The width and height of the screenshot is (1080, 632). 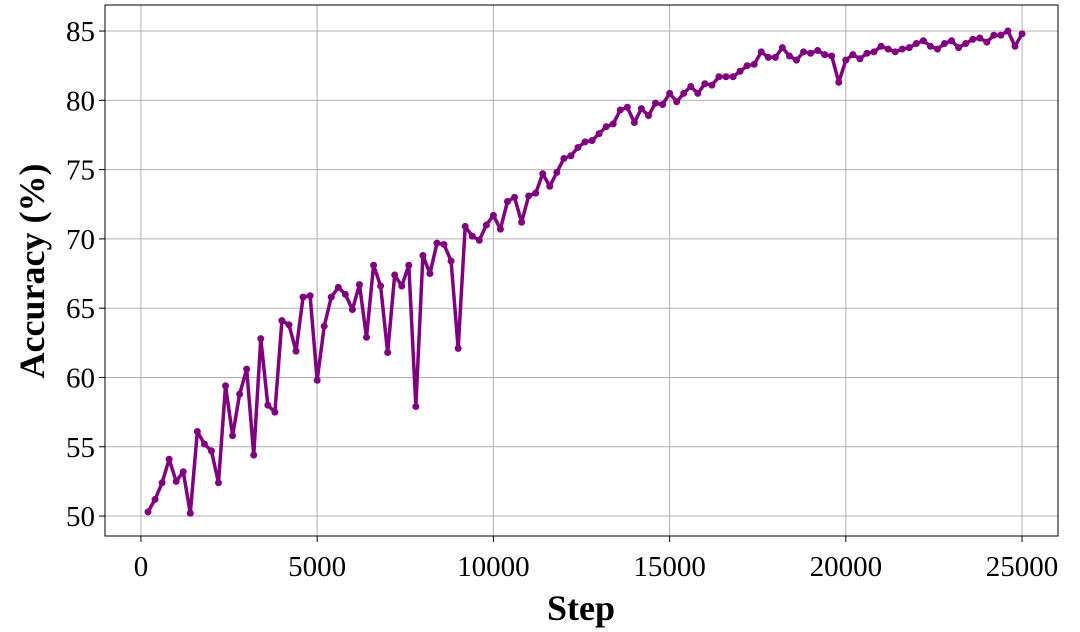 What do you see at coordinates (846, 567) in the screenshot?
I see `x-tick-label: 20000` at bounding box center [846, 567].